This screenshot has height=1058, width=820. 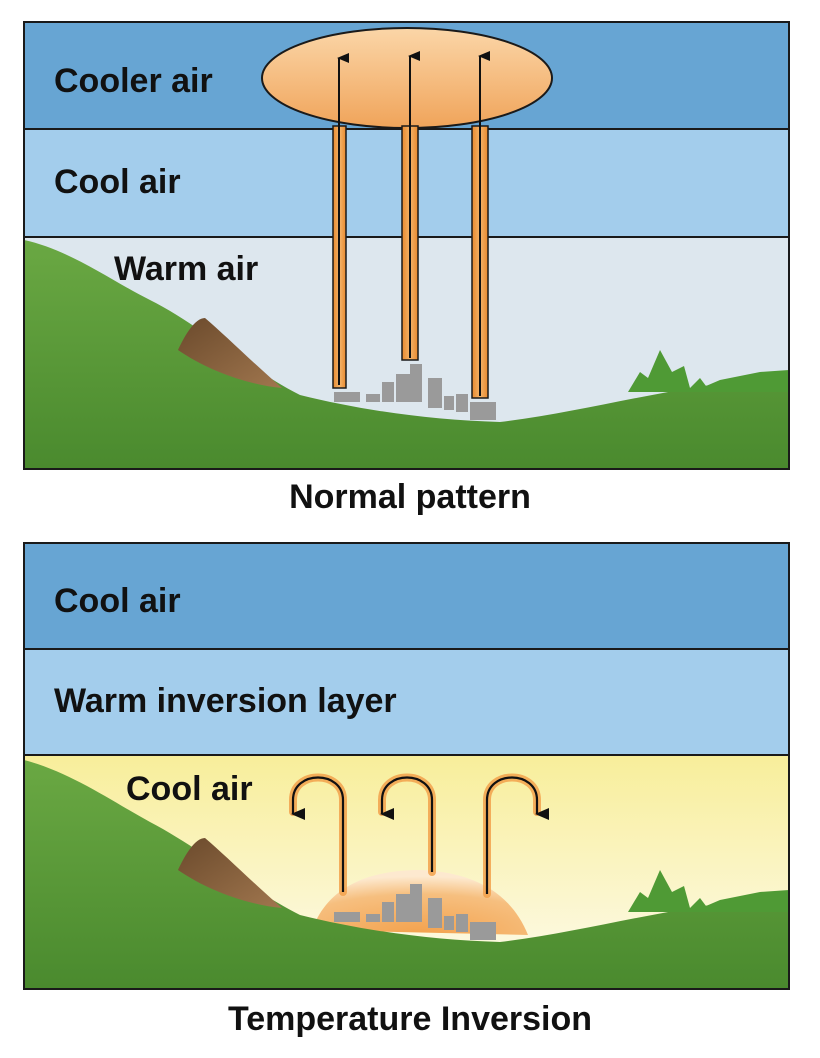 I want to click on bottom-layer-label: Warm air, so click(x=186, y=269).